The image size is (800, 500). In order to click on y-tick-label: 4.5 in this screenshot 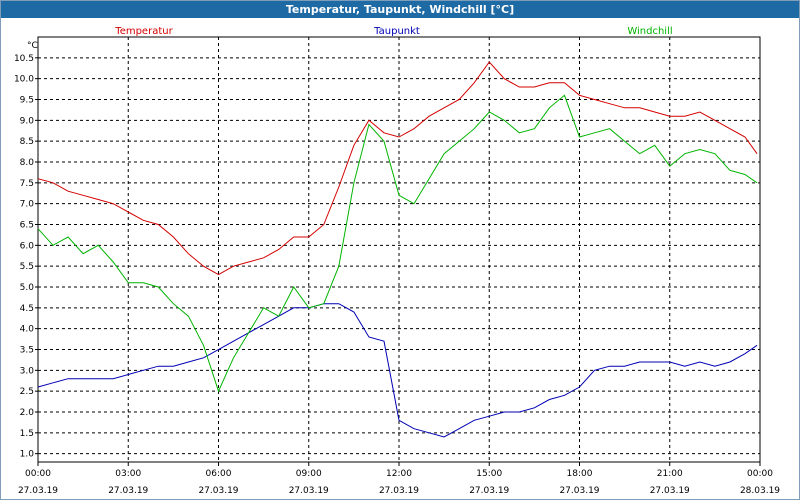, I will do `click(27, 309)`.